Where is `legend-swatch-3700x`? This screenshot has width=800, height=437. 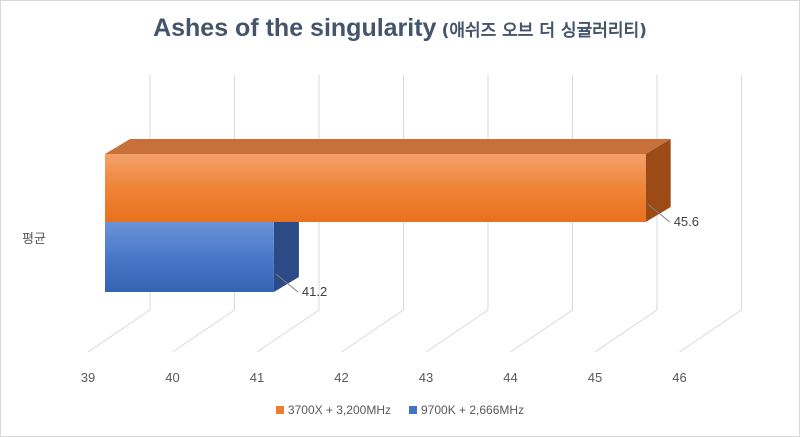
legend-swatch-3700x is located at coordinates (279, 410).